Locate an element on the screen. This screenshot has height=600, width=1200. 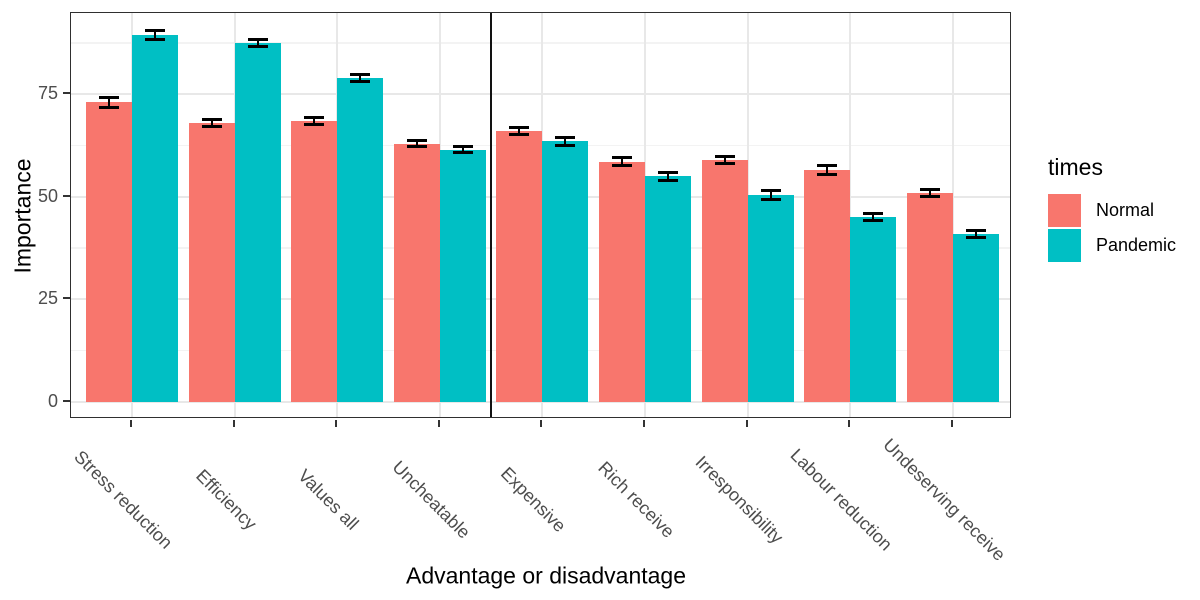
legend: times Normal Pandemic is located at coordinates (1112, 209).